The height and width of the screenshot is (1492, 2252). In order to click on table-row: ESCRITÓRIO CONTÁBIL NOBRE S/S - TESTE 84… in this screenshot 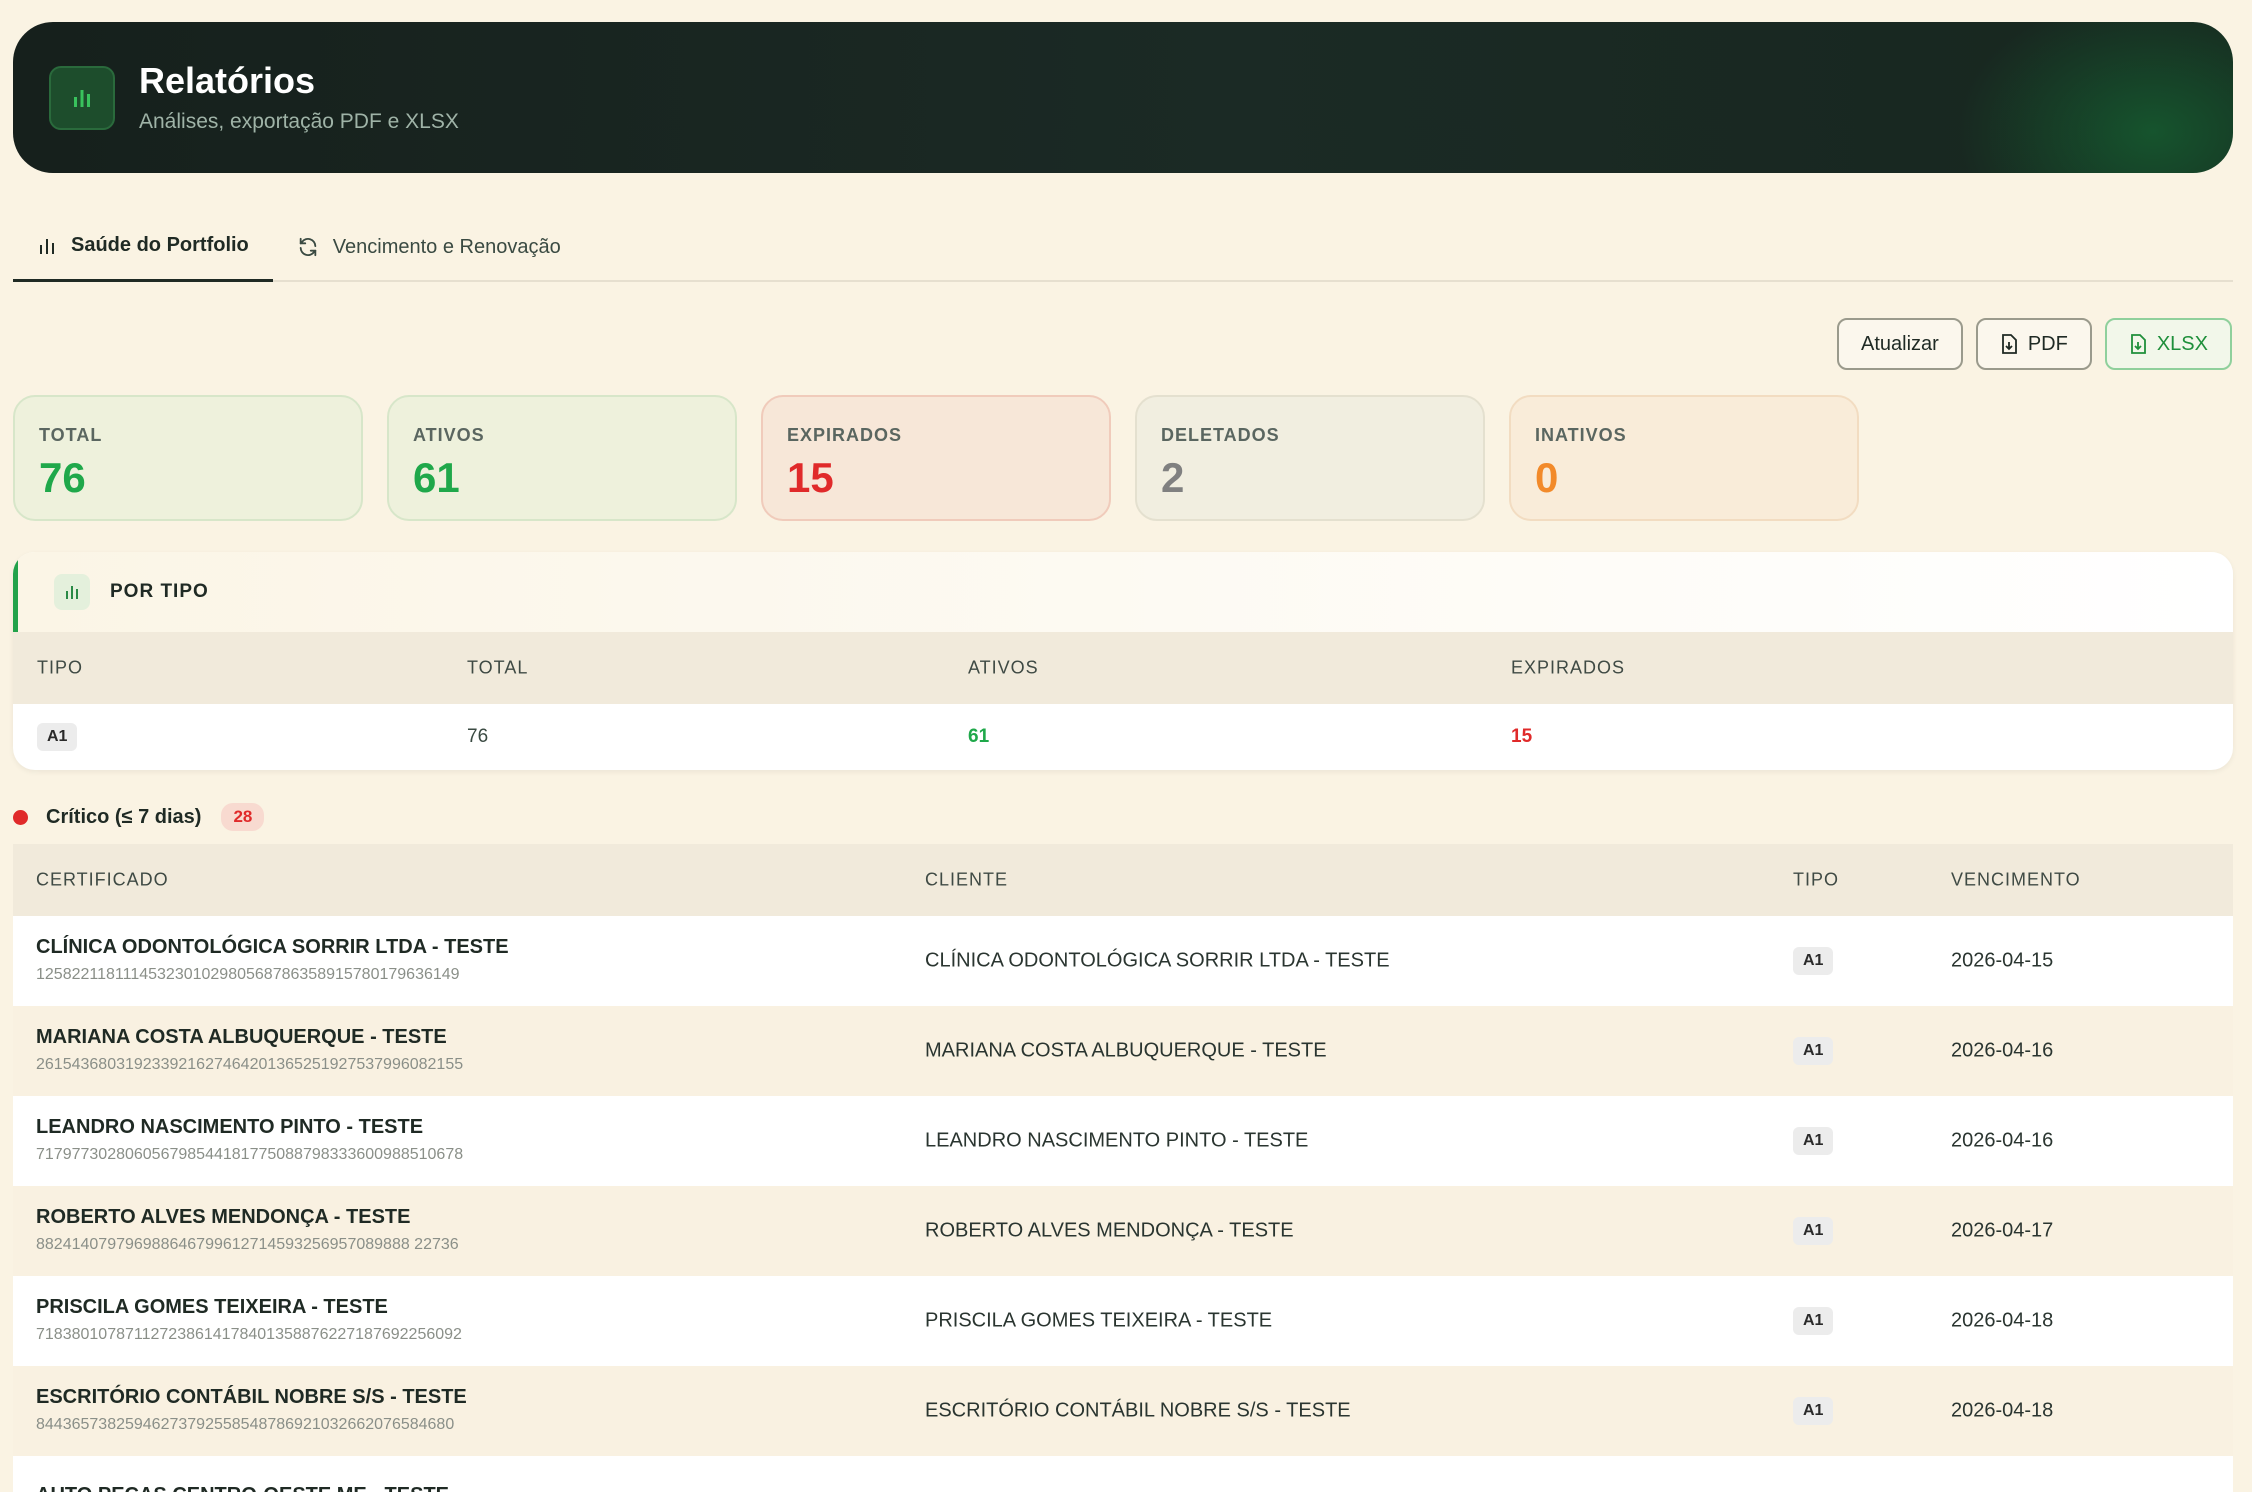, I will do `click(1123, 1411)`.